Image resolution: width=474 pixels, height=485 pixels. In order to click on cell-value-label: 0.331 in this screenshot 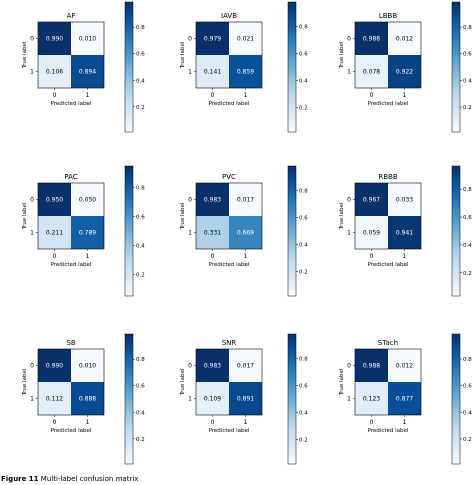, I will do `click(212, 233)`.